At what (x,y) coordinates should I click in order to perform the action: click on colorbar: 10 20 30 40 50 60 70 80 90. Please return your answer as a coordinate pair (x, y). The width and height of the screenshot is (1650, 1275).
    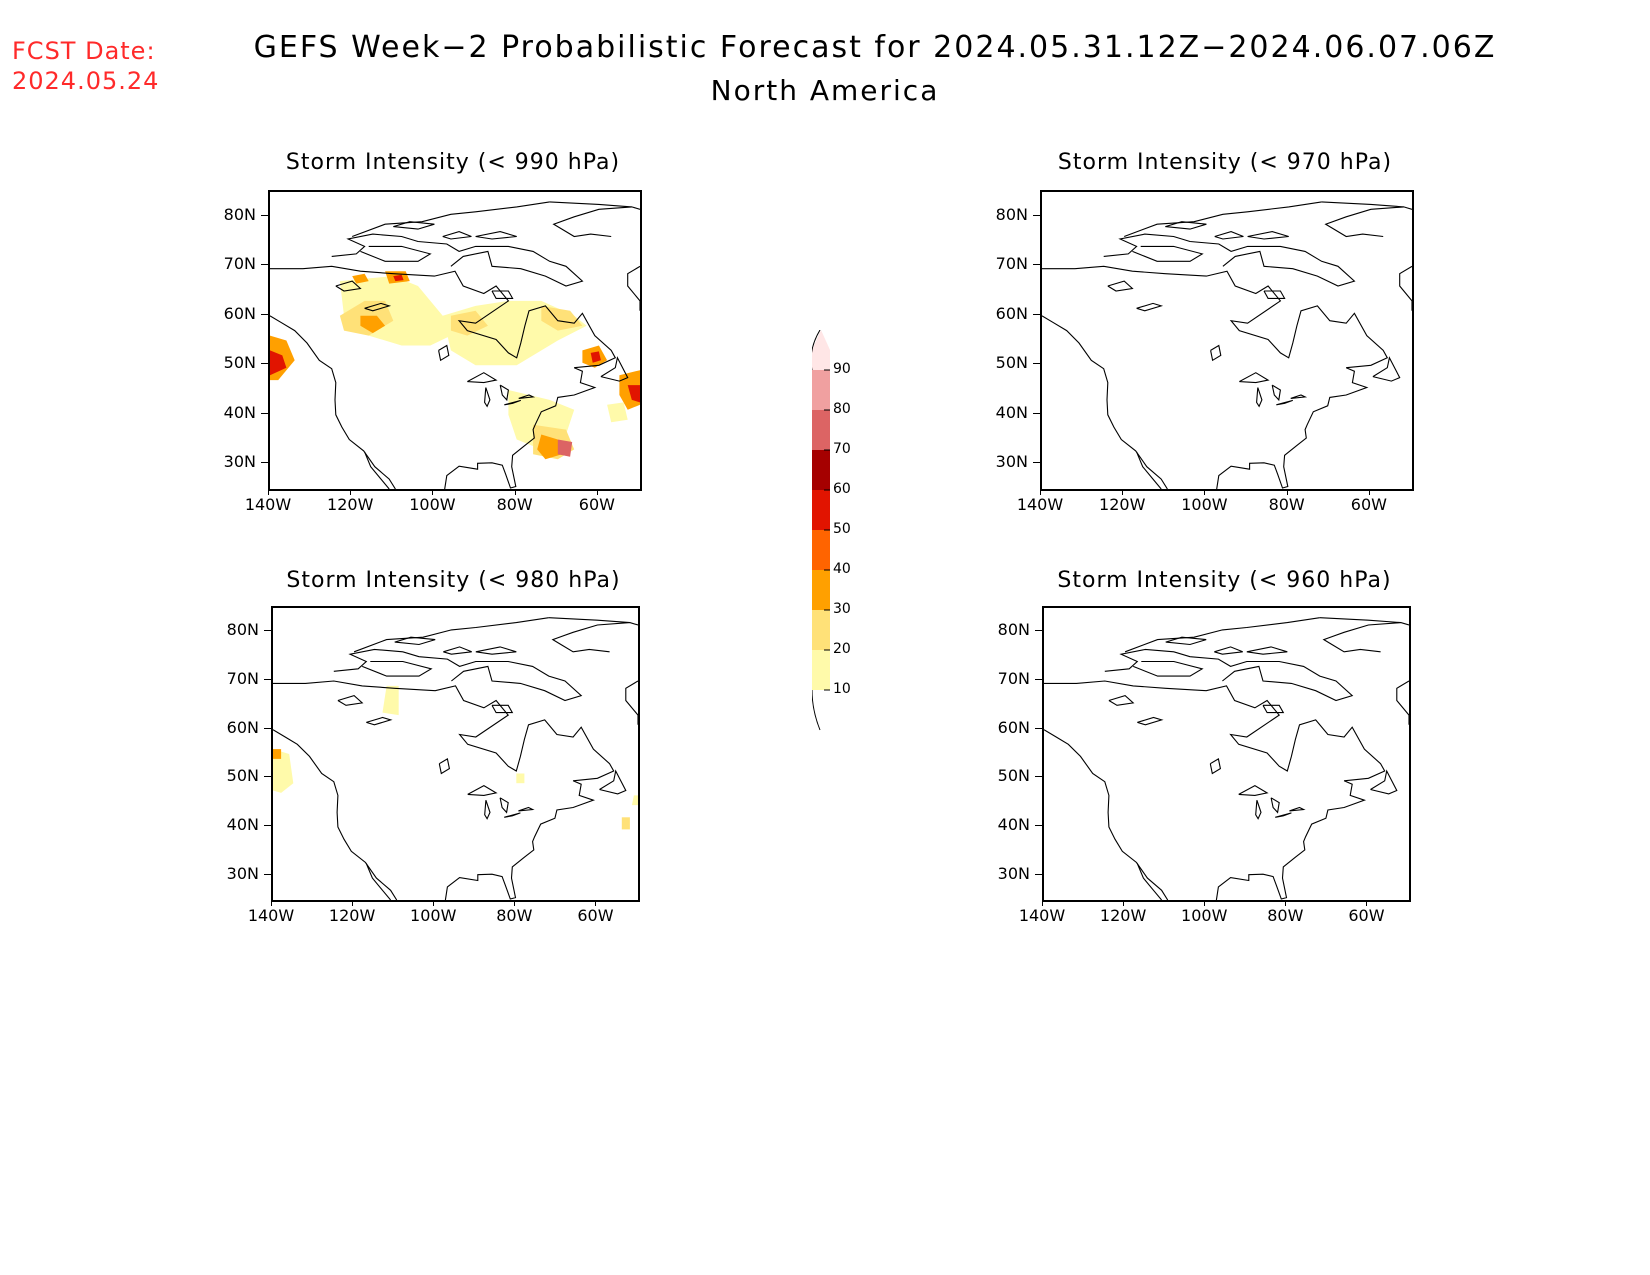
    Looking at the image, I should click on (851, 541).